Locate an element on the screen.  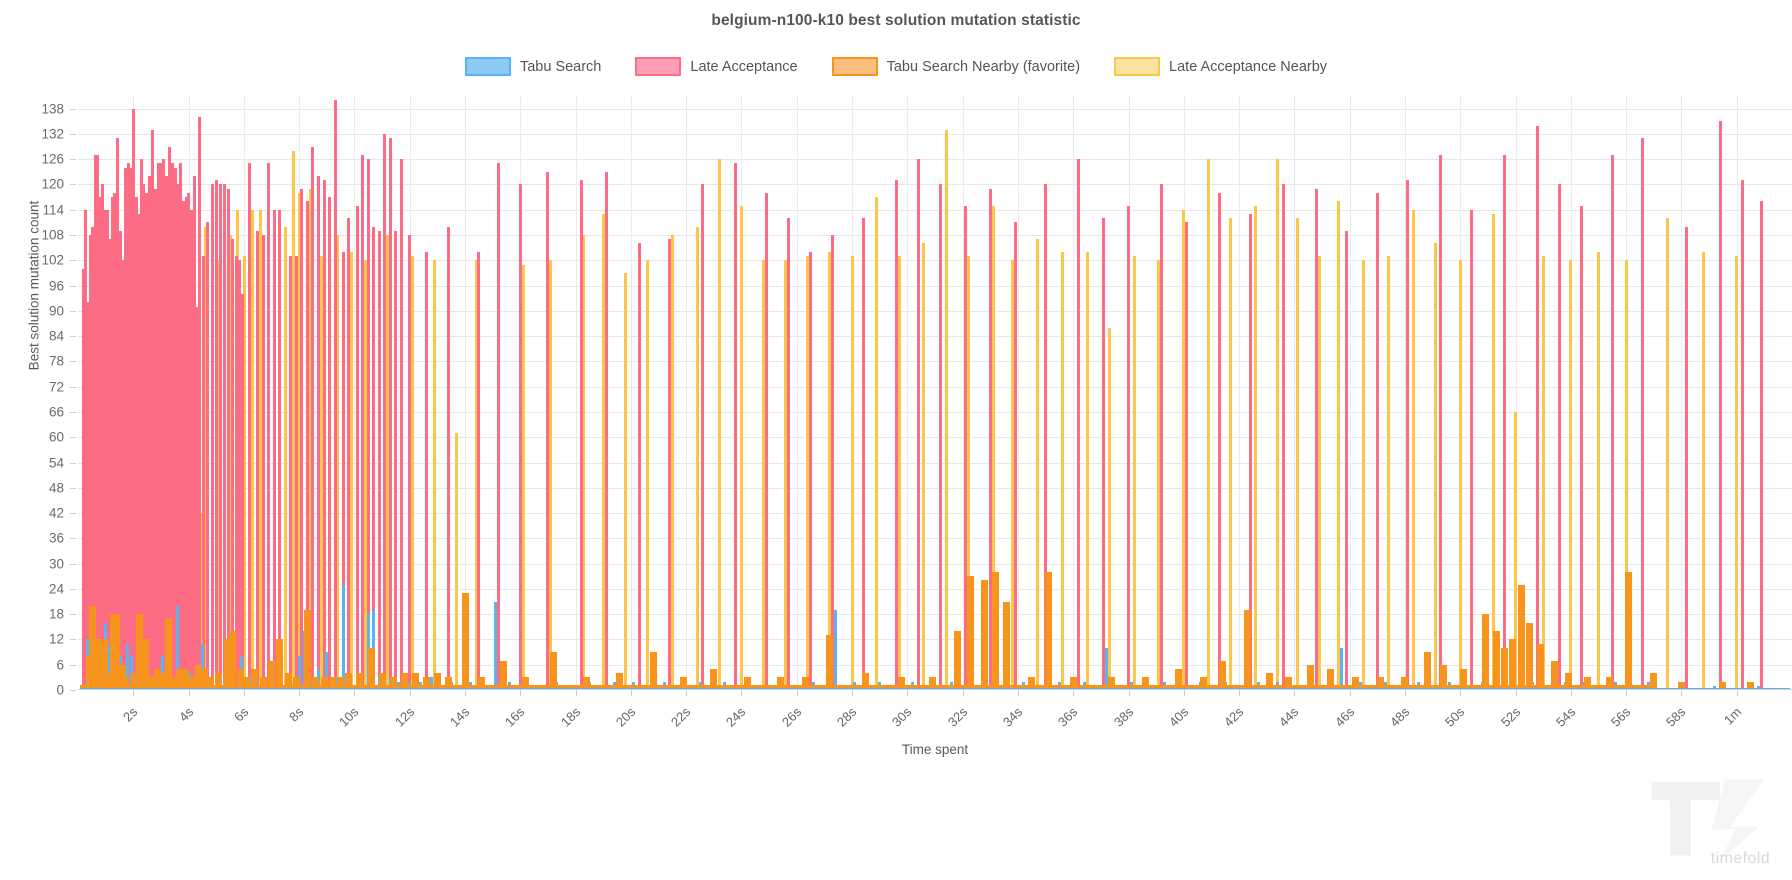
x-axis-tick-label: 26s is located at coordinates (791, 717).